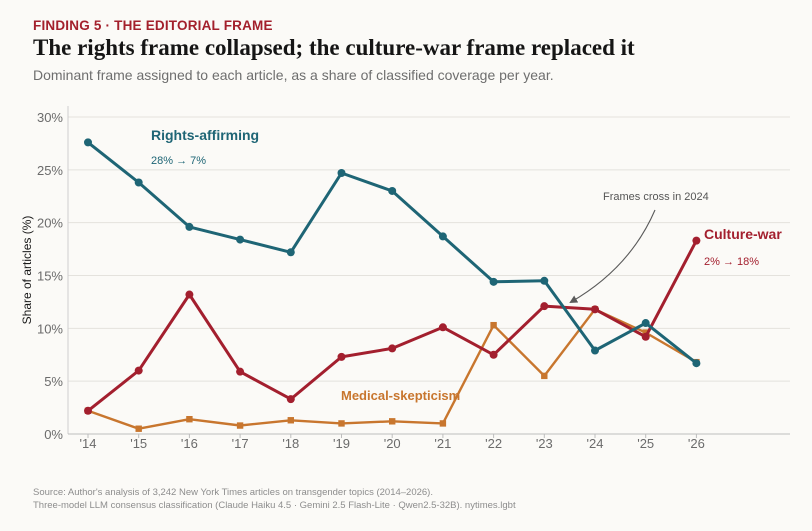 The width and height of the screenshot is (812, 531). I want to click on finding-kicker: FINDING 5 · THE EDITORIAL FRAME, so click(153, 25).